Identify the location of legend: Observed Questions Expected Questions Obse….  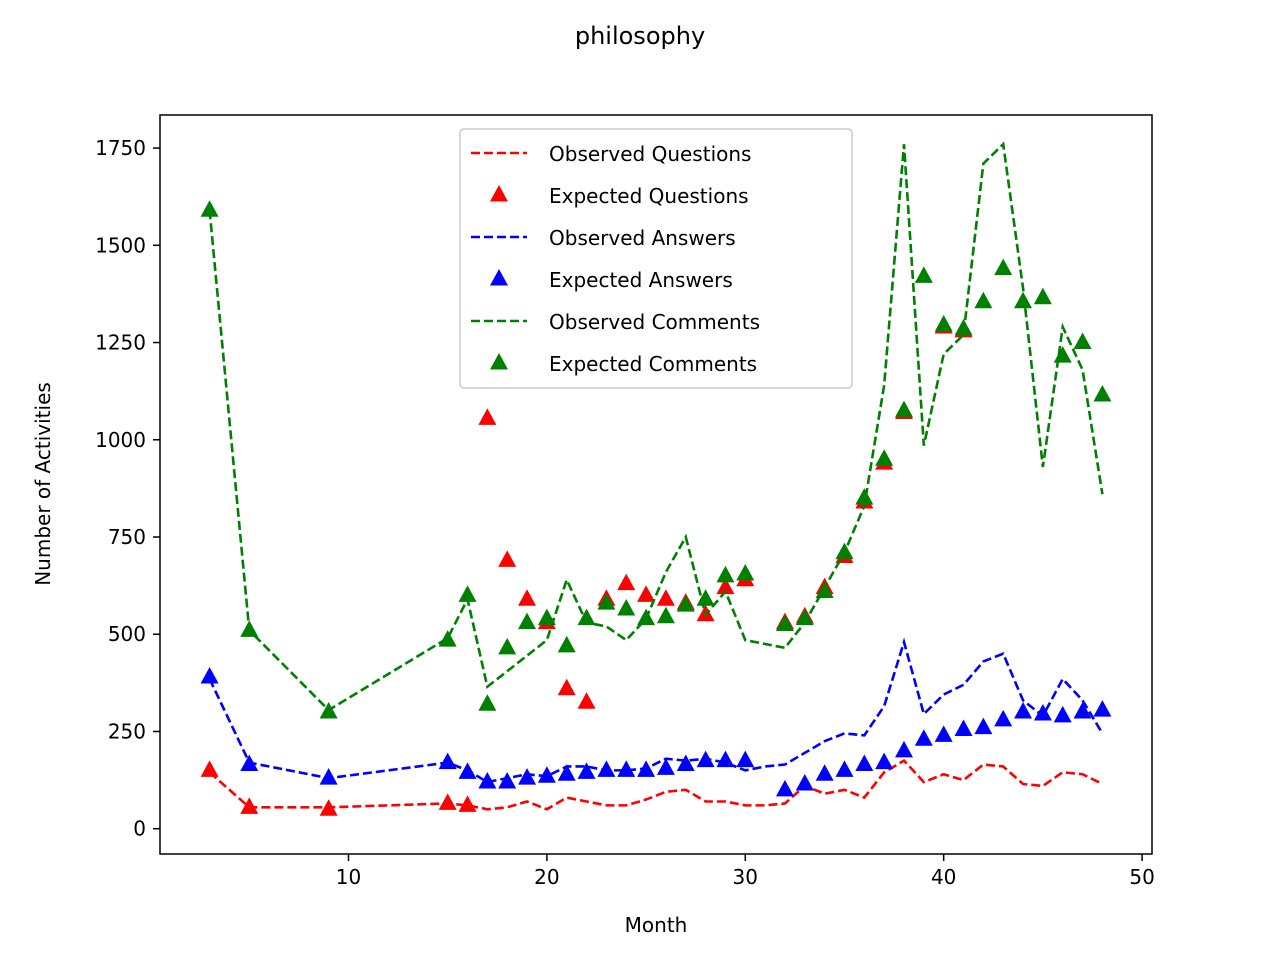
(656, 258).